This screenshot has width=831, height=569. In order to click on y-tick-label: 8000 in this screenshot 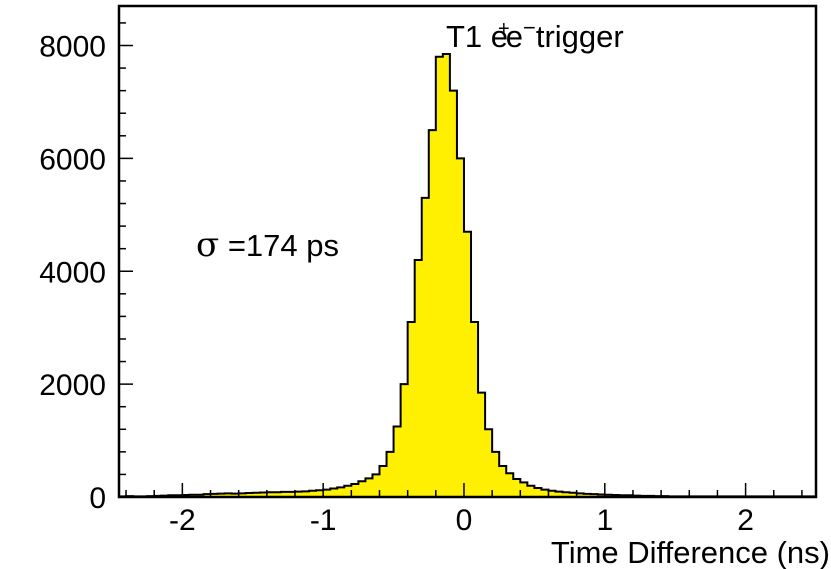, I will do `click(72, 47)`.